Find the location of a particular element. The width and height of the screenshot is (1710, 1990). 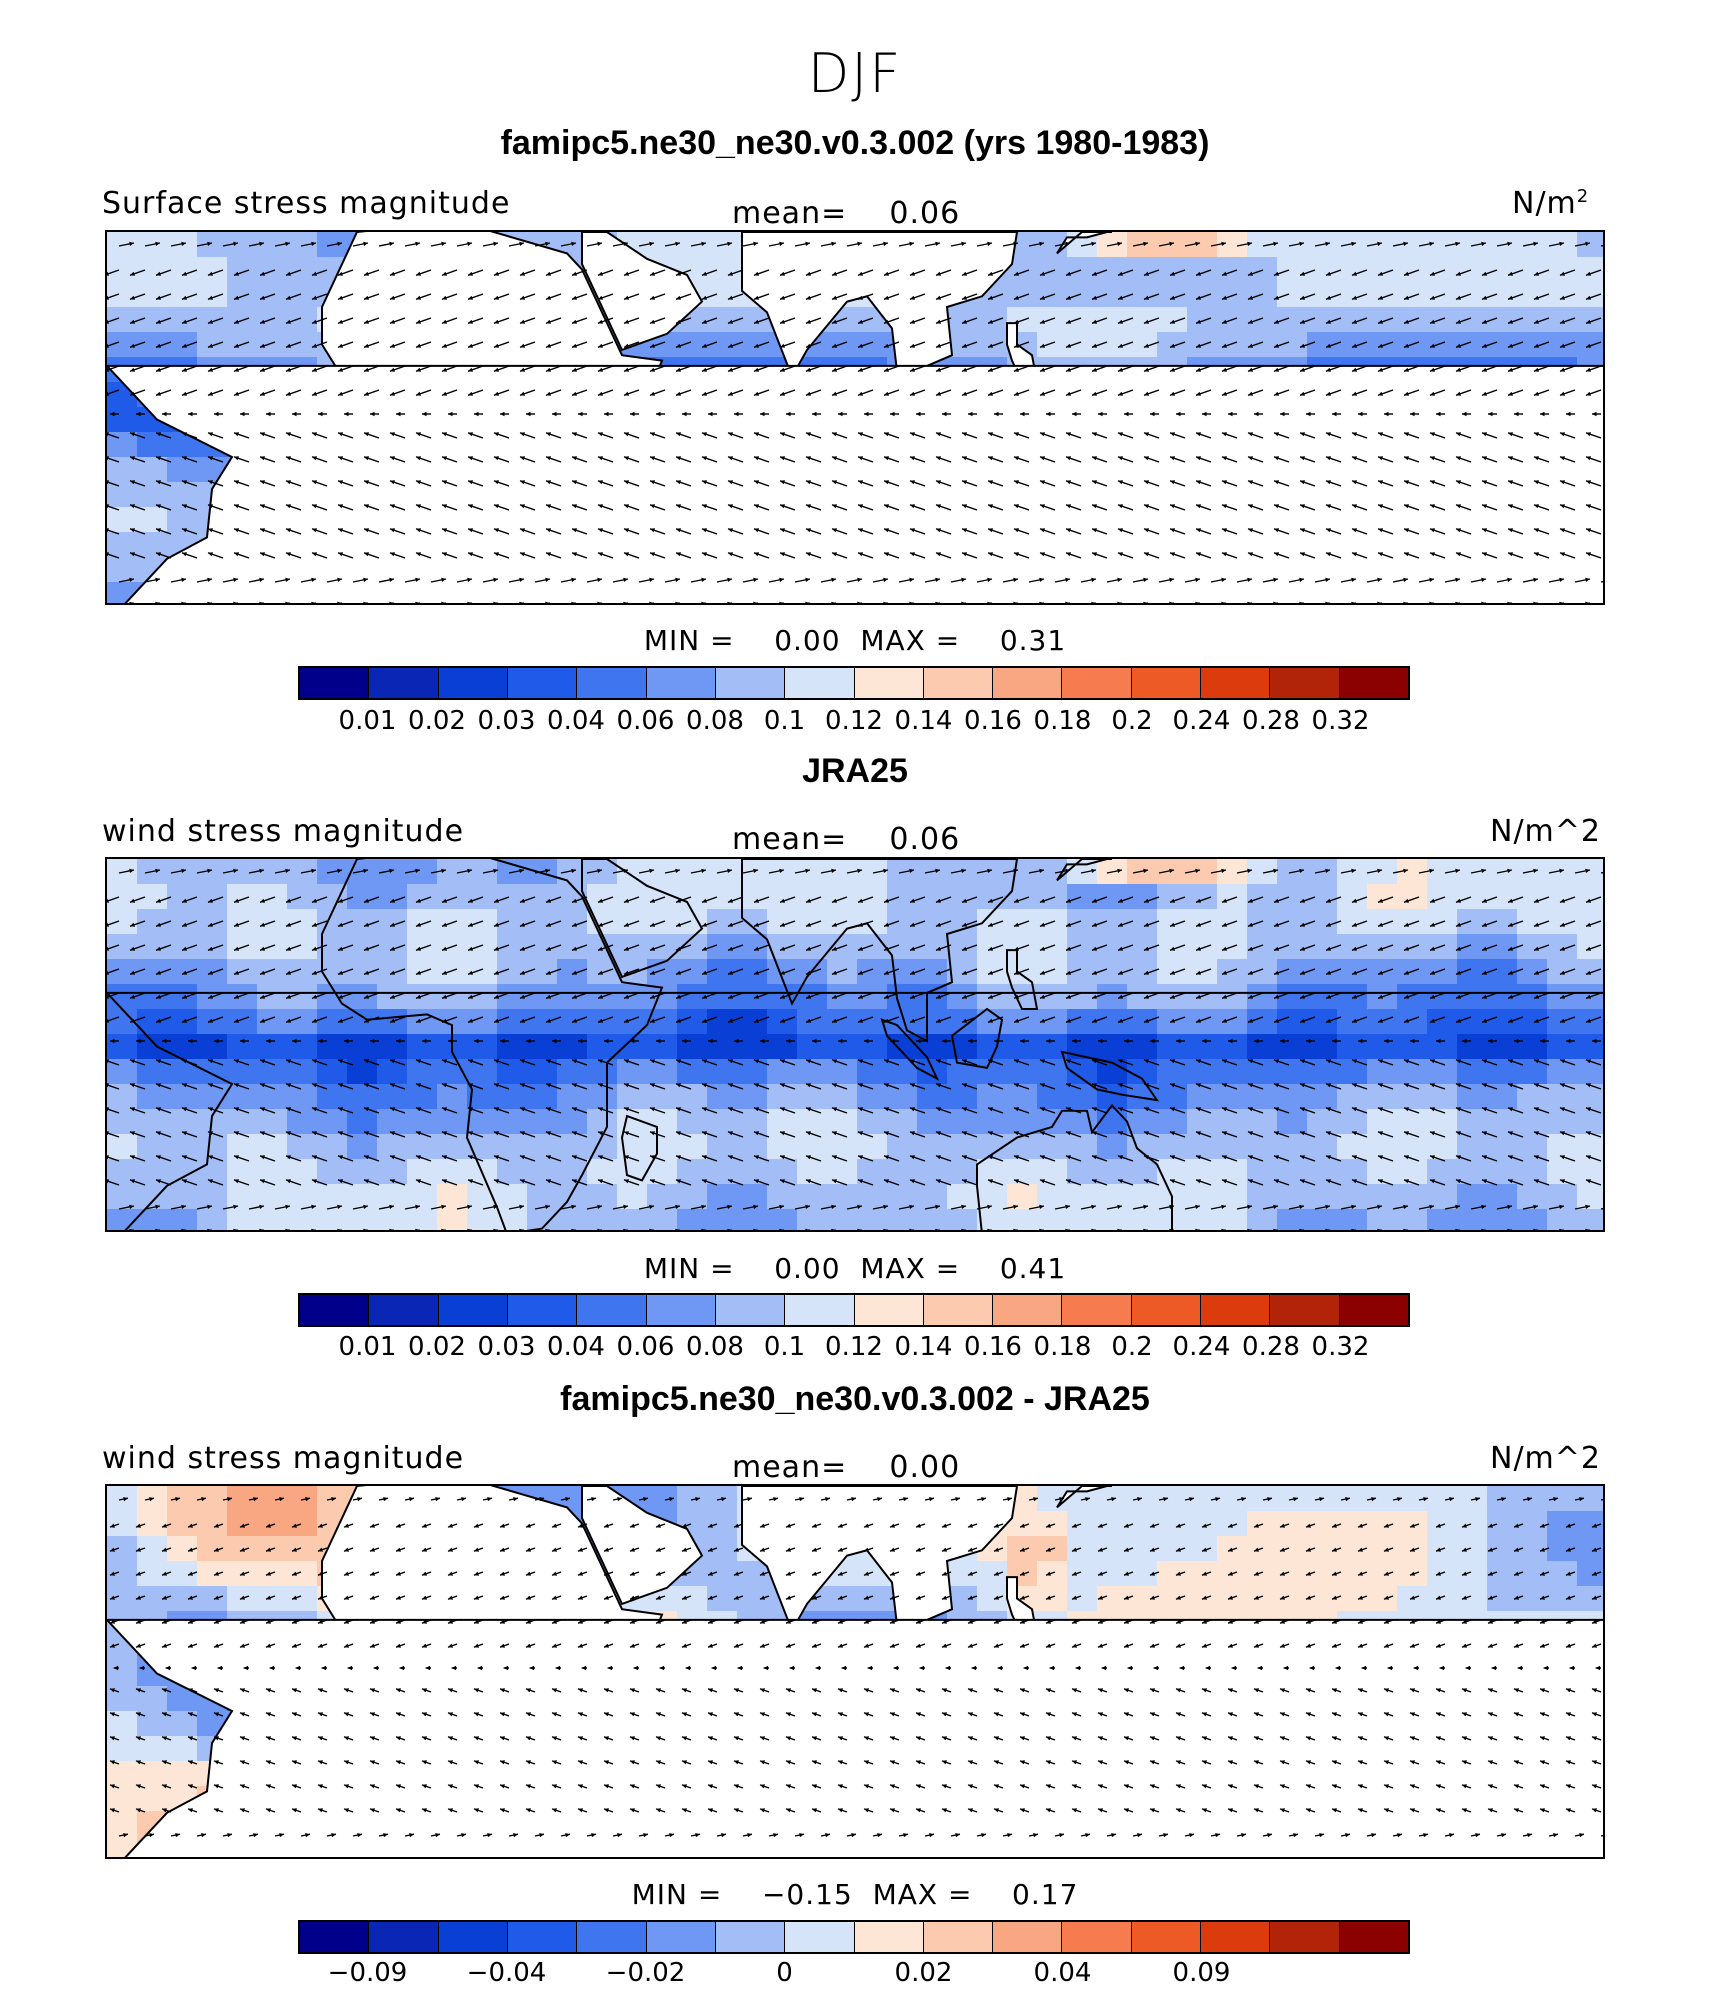

panel-2-mean-value: 0.06 is located at coordinates (924, 839).